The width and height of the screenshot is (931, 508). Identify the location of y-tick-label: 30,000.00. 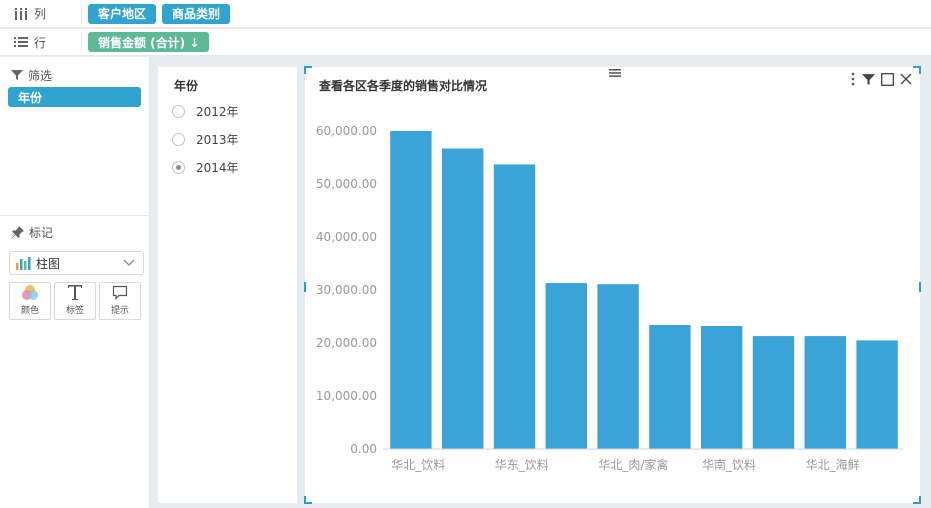
(346, 290).